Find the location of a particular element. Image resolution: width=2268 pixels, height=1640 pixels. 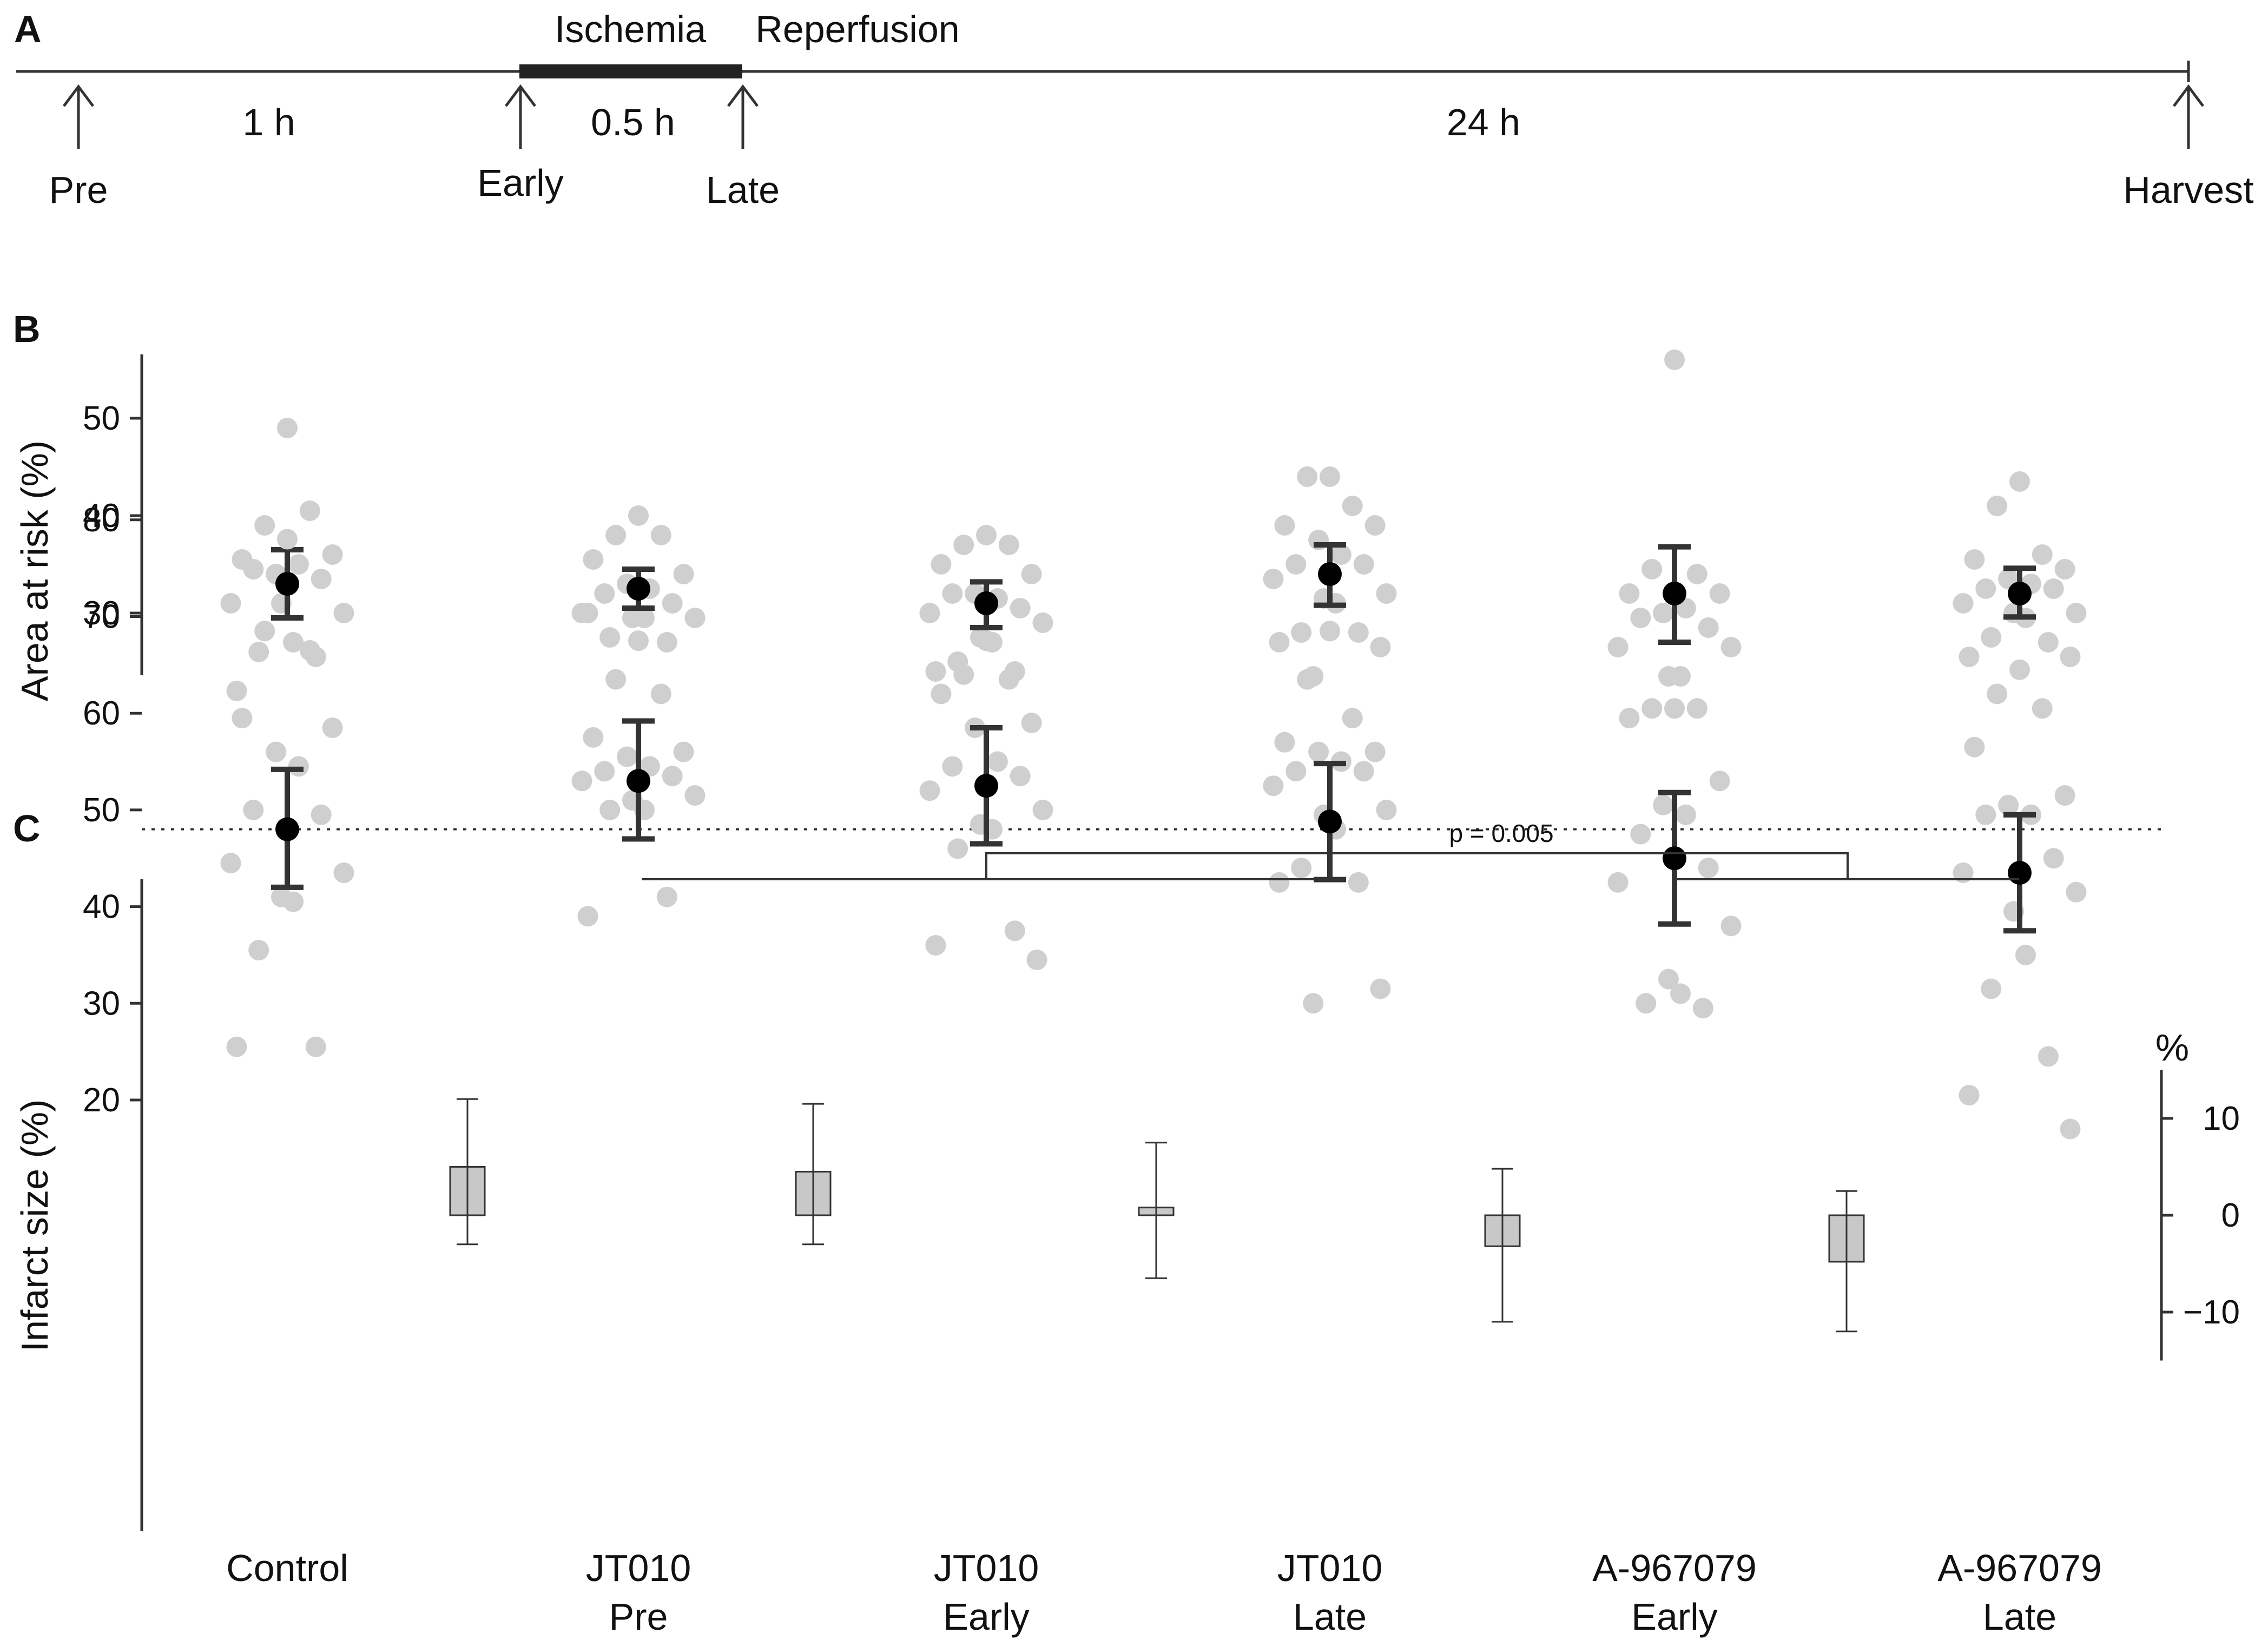

category-label: JT010 is located at coordinates (638, 1568).